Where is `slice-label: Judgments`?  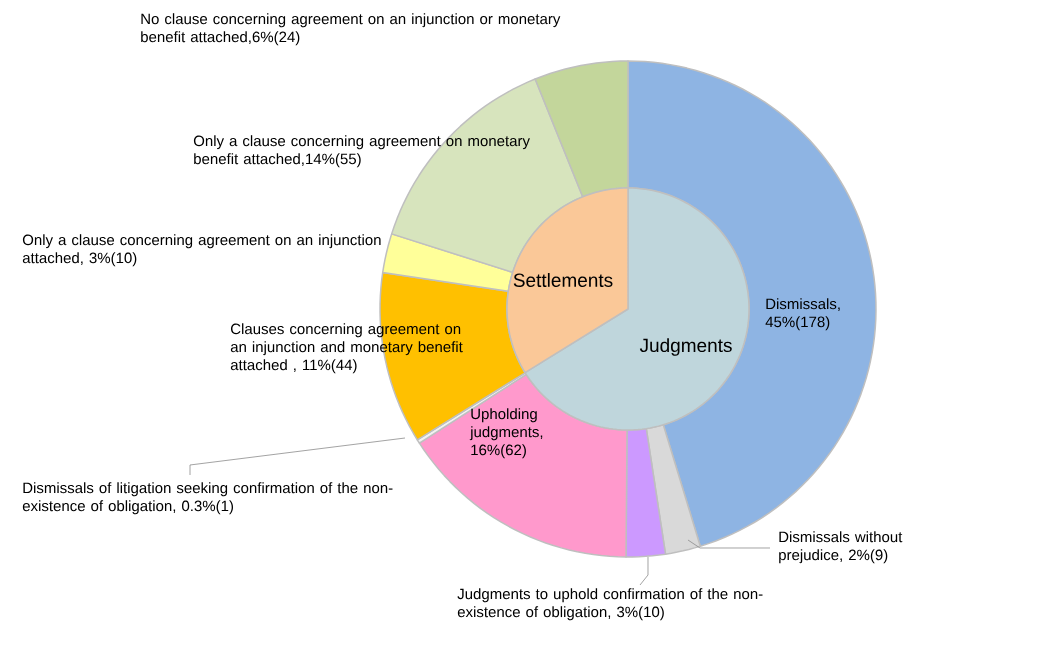 slice-label: Judgments is located at coordinates (685, 347).